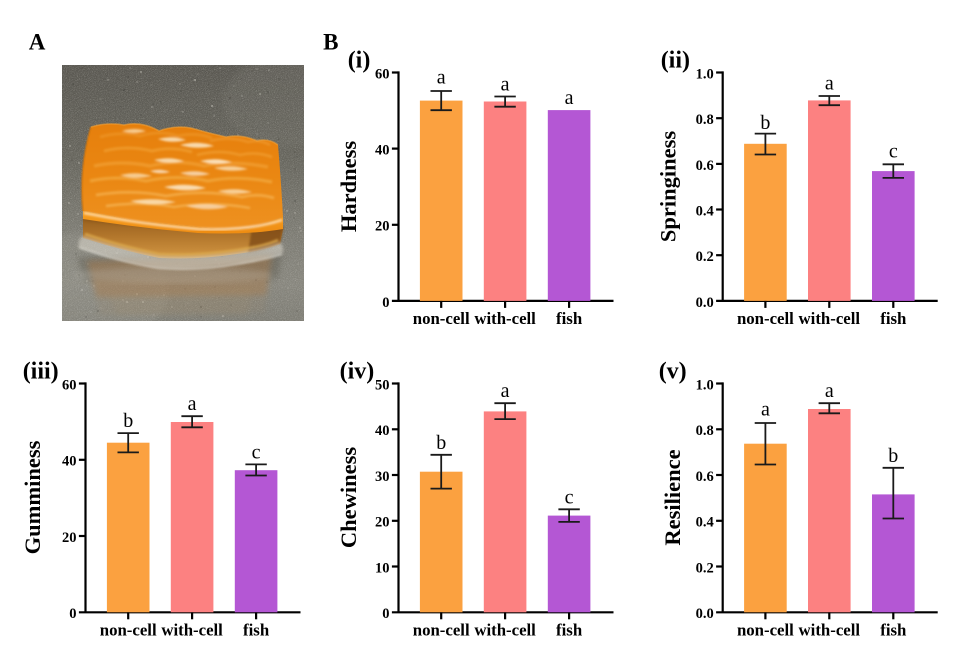 This screenshot has width=978, height=657. I want to click on svg-text: Chewiness, so click(348, 498).